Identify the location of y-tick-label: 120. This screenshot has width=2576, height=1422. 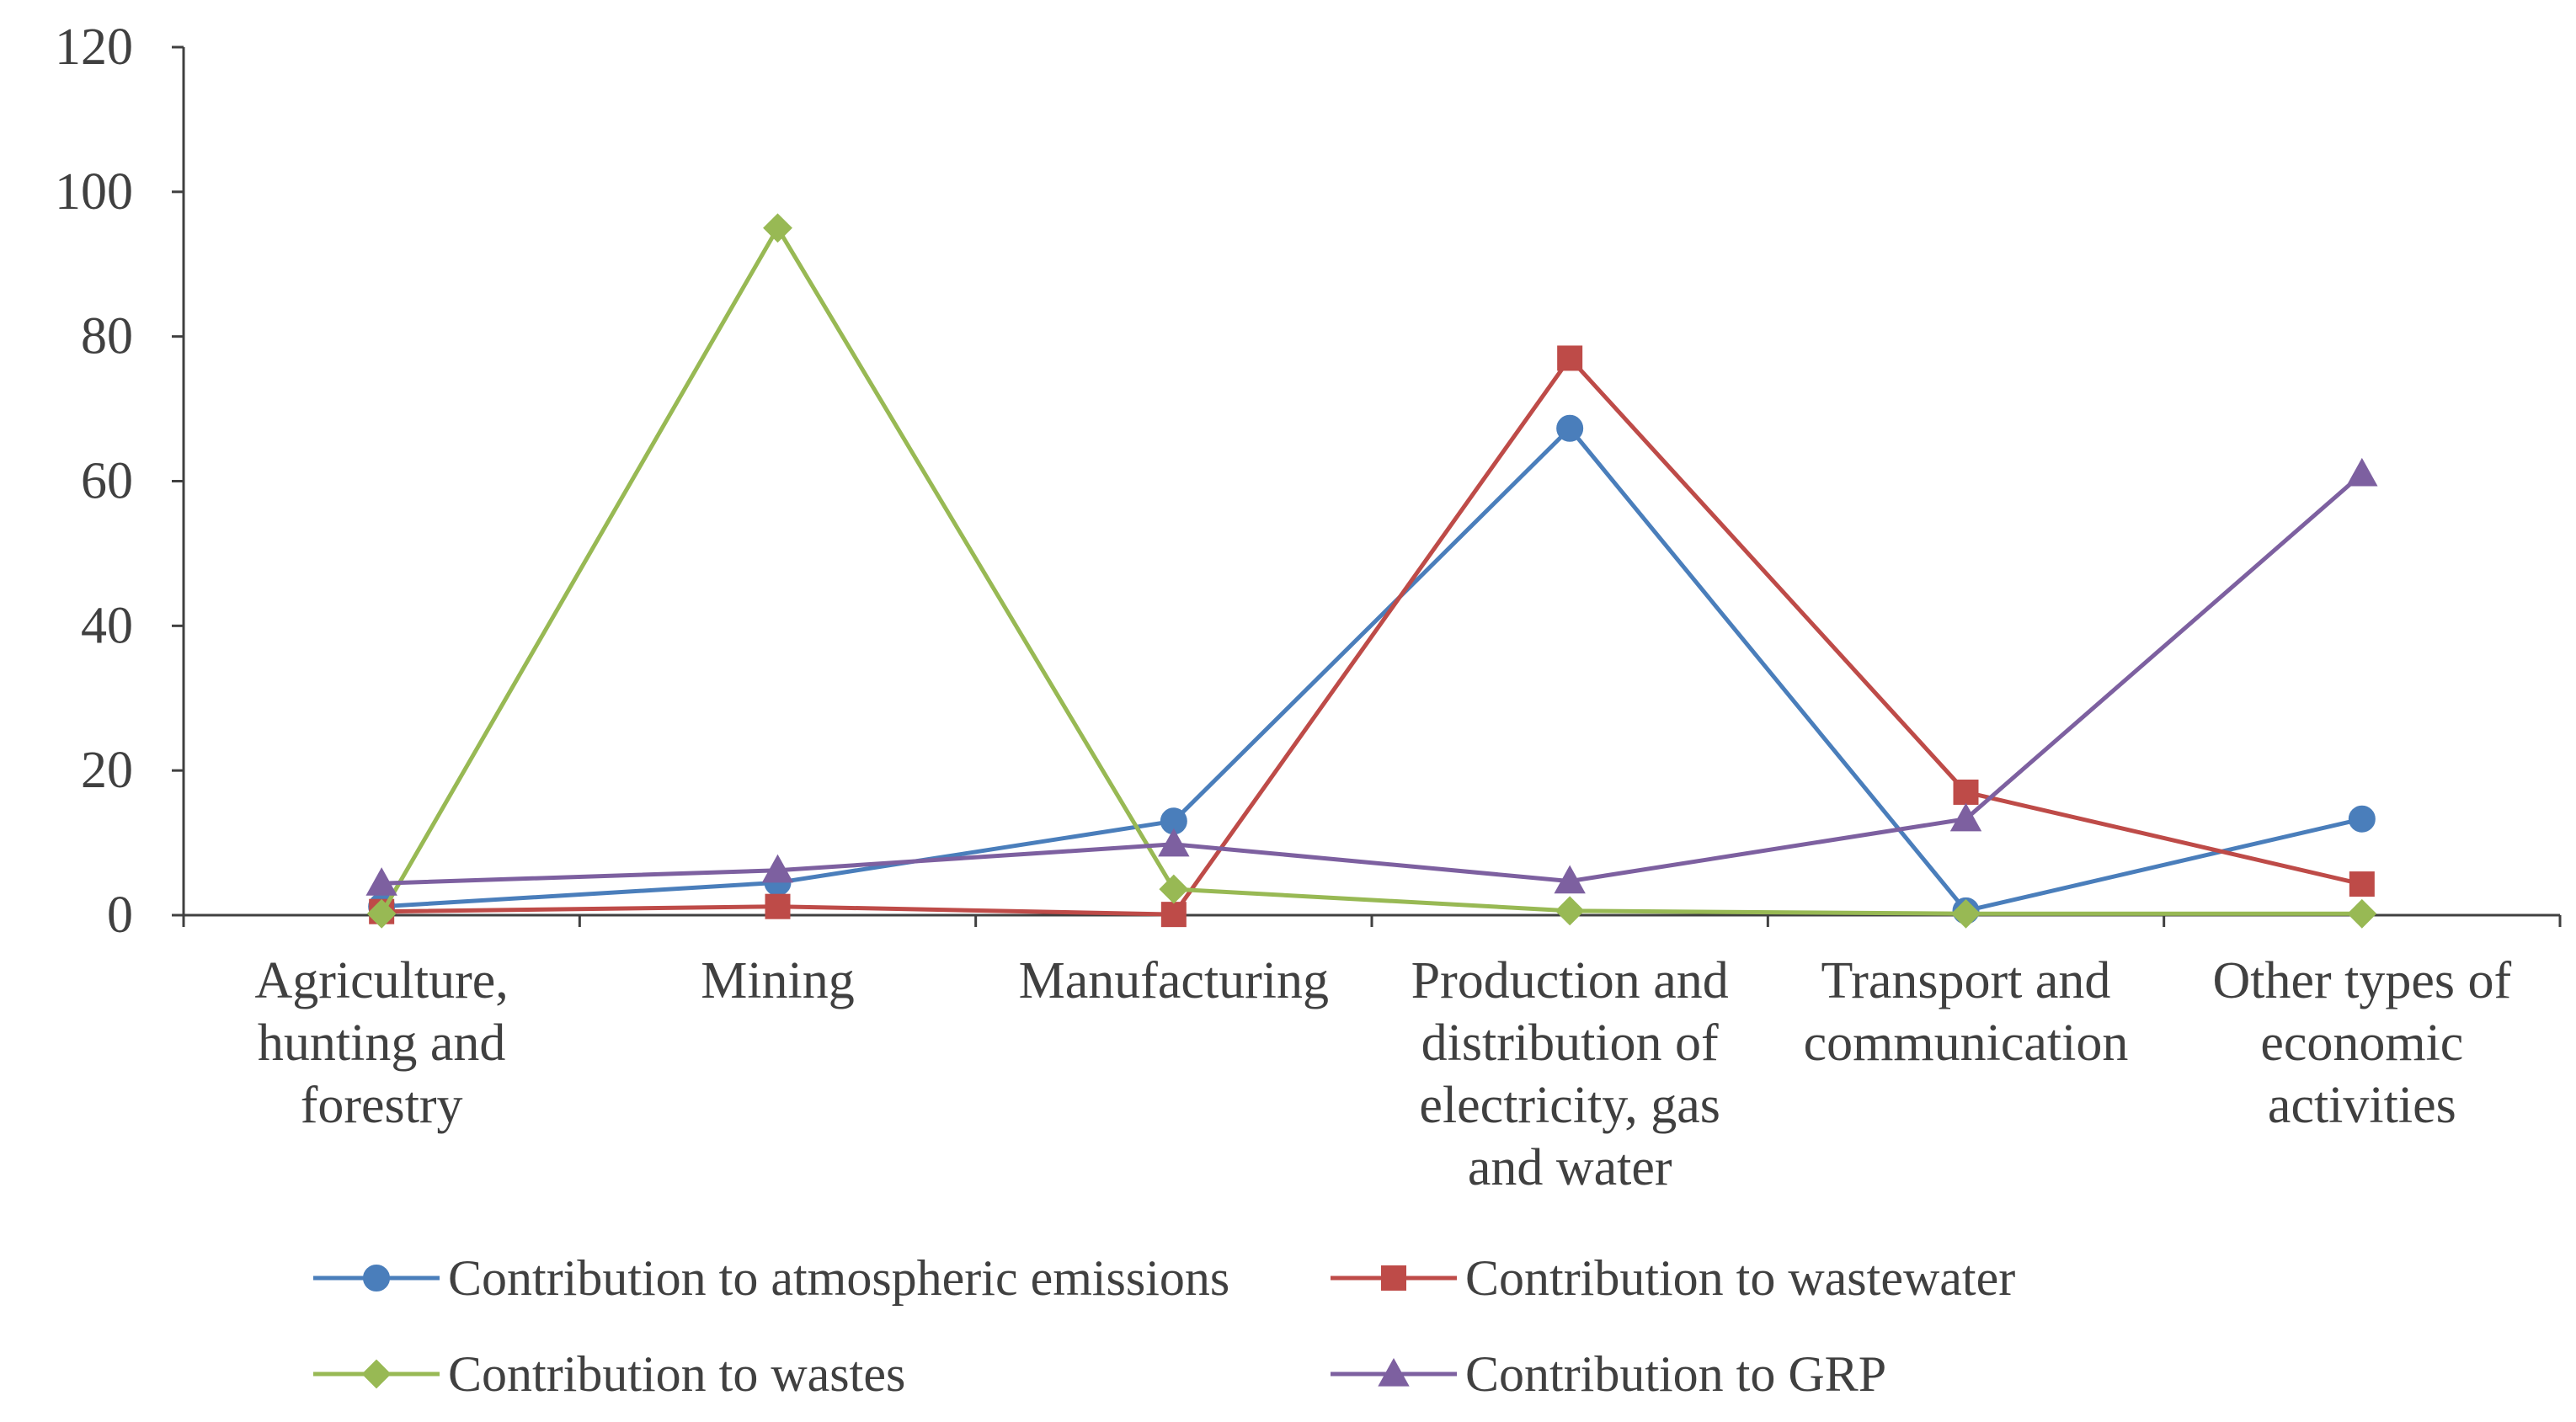
(94, 48).